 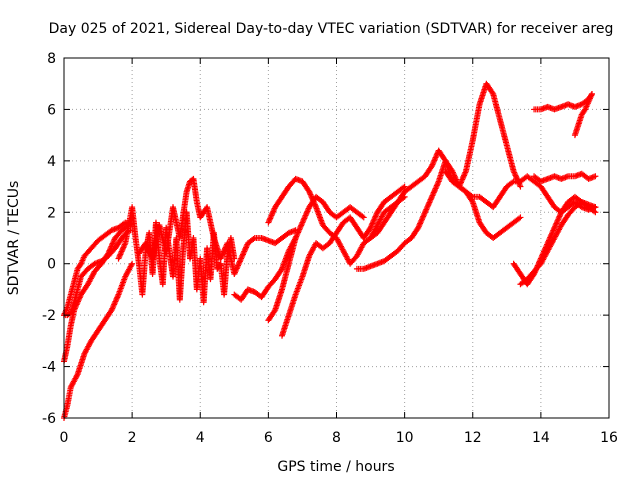 I want to click on y-axis-label: SDTVAR / TECUs, so click(x=14, y=238).